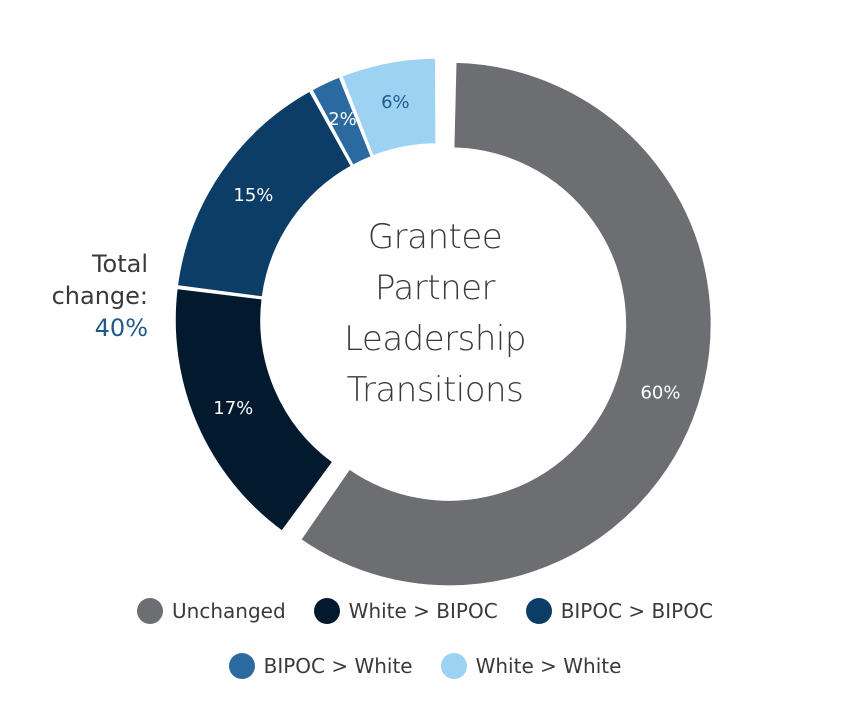 The height and width of the screenshot is (712, 850). I want to click on legend-swatch-unchanged, so click(150, 611).